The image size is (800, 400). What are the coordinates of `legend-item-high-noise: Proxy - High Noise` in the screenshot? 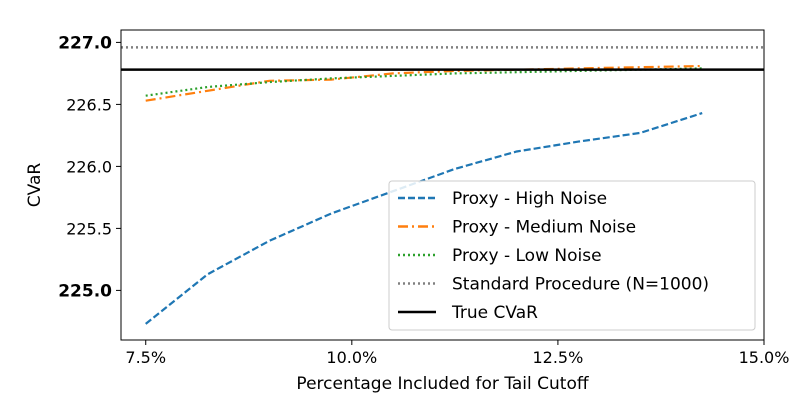 It's located at (502, 199).